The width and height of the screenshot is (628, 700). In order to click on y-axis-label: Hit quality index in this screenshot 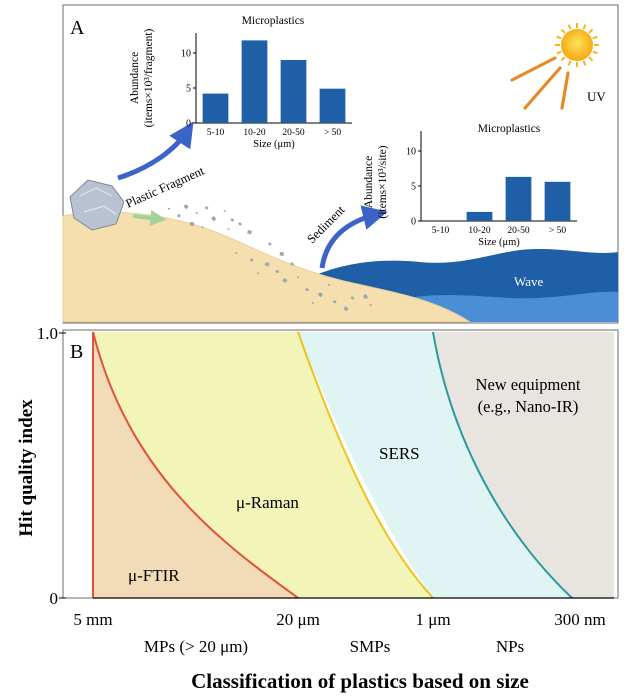, I will do `click(26, 468)`.